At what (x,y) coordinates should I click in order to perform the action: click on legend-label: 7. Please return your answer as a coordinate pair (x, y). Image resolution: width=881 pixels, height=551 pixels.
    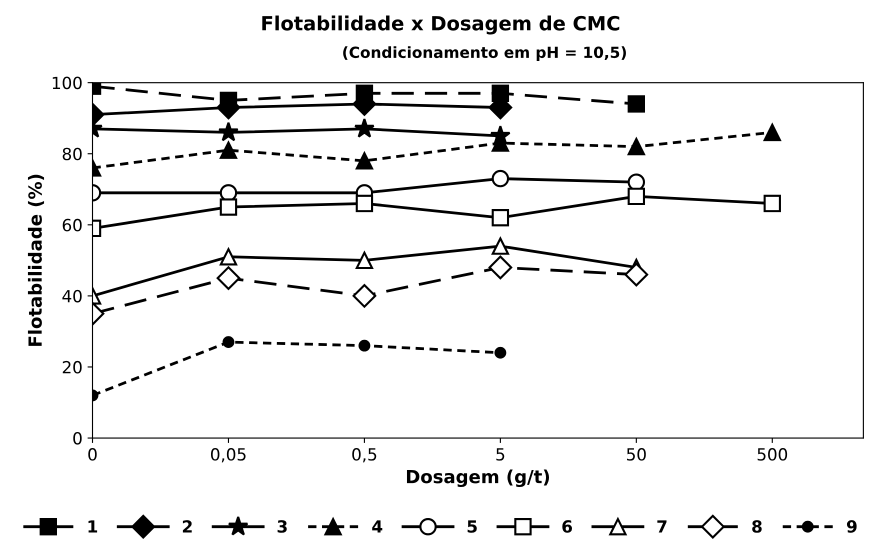
    Looking at the image, I should click on (661, 526).